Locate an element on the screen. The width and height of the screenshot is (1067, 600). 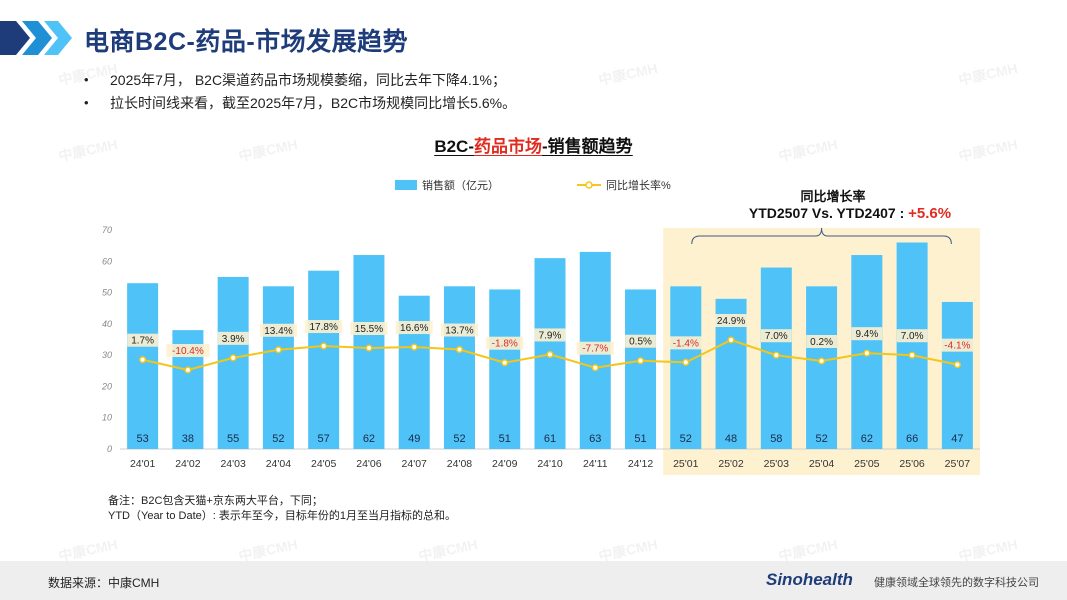
bar-value-label: 53 is located at coordinates (143, 439).